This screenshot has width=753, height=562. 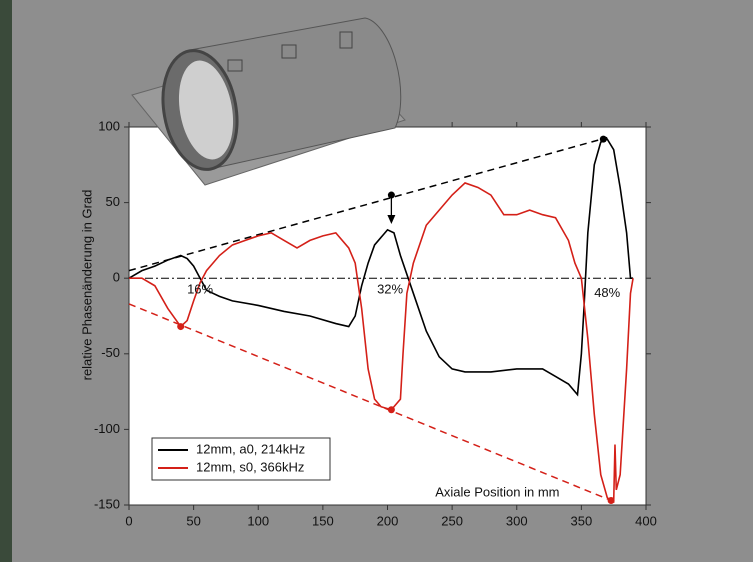 What do you see at coordinates (390, 289) in the screenshot?
I see `annotation: 32%` at bounding box center [390, 289].